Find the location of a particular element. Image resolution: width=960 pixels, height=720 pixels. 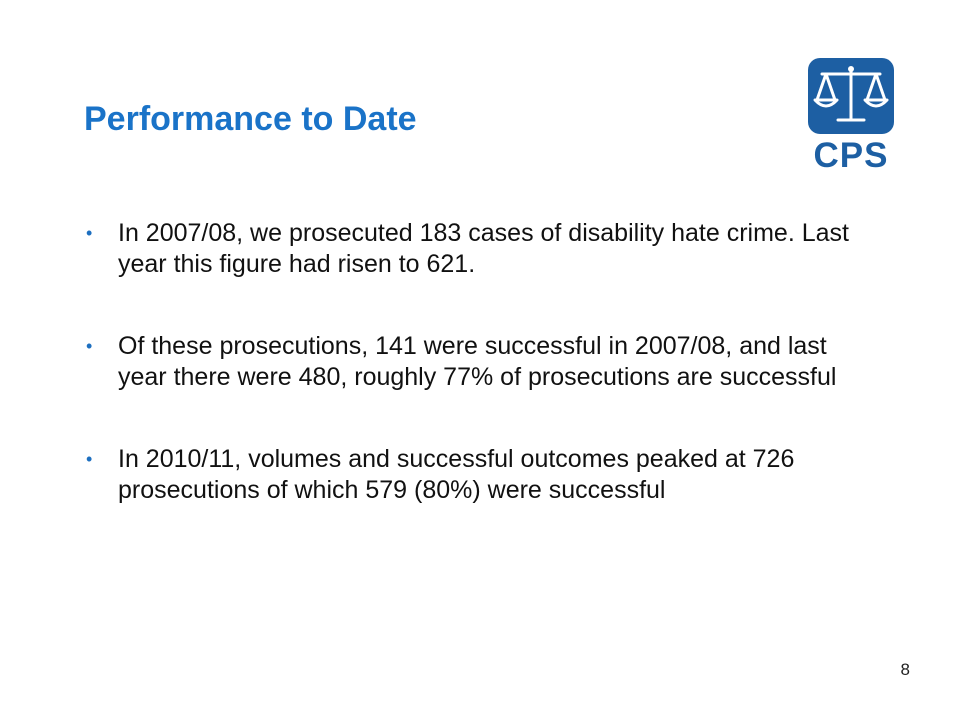

cps-logo-text: CPS is located at coordinates (851, 155).